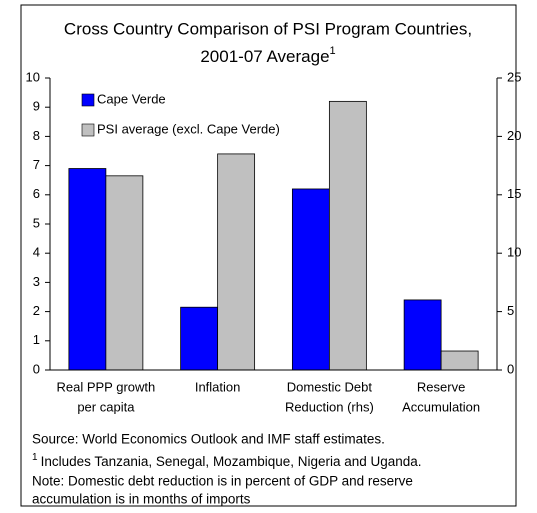  What do you see at coordinates (333, 51) in the screenshot?
I see `title-marker: 1` at bounding box center [333, 51].